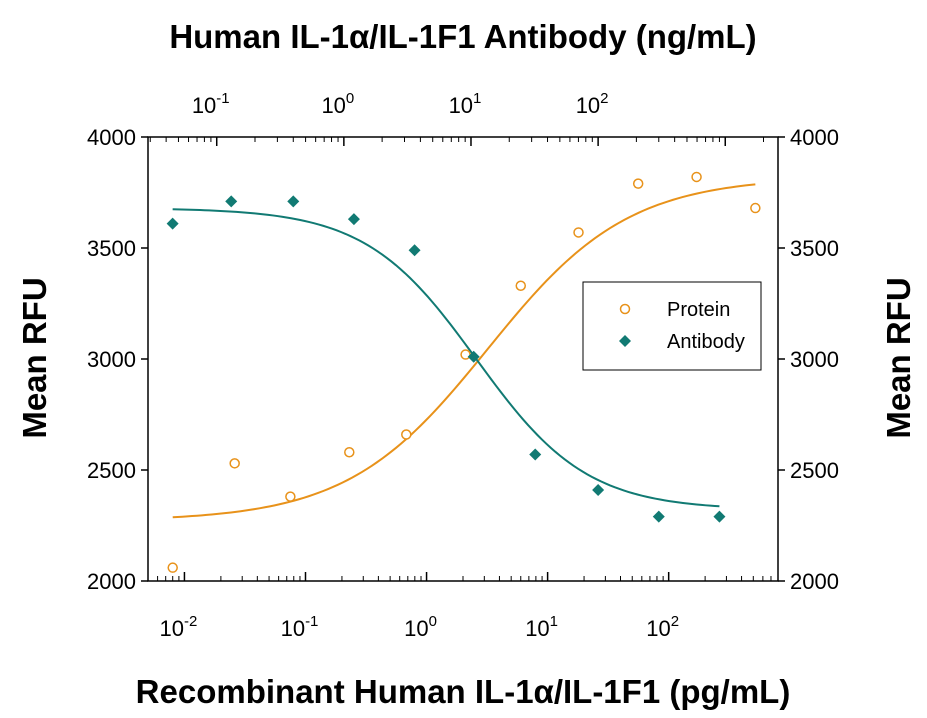 This screenshot has width=927, height=718. I want to click on y-axis-title-left: Mean RFU, so click(34, 357).